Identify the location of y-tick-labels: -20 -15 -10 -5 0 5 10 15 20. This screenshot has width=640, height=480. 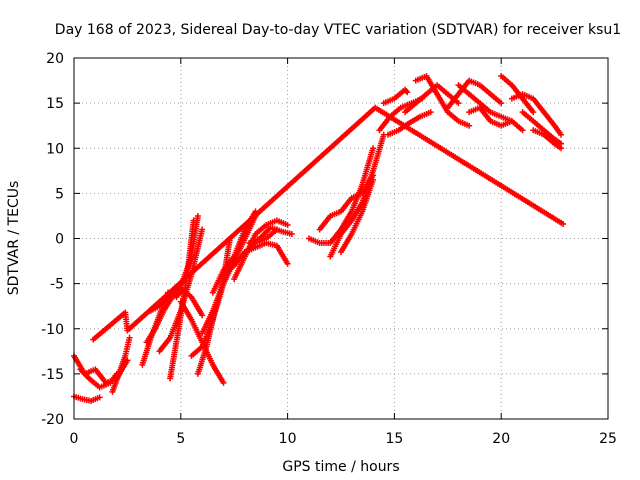
(52, 239).